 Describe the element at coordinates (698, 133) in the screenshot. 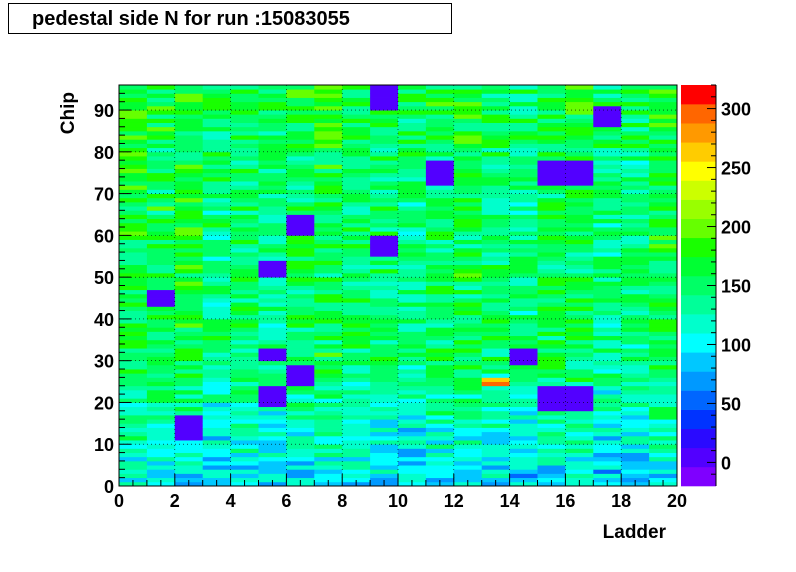

I see `color-scale-swatch` at that location.